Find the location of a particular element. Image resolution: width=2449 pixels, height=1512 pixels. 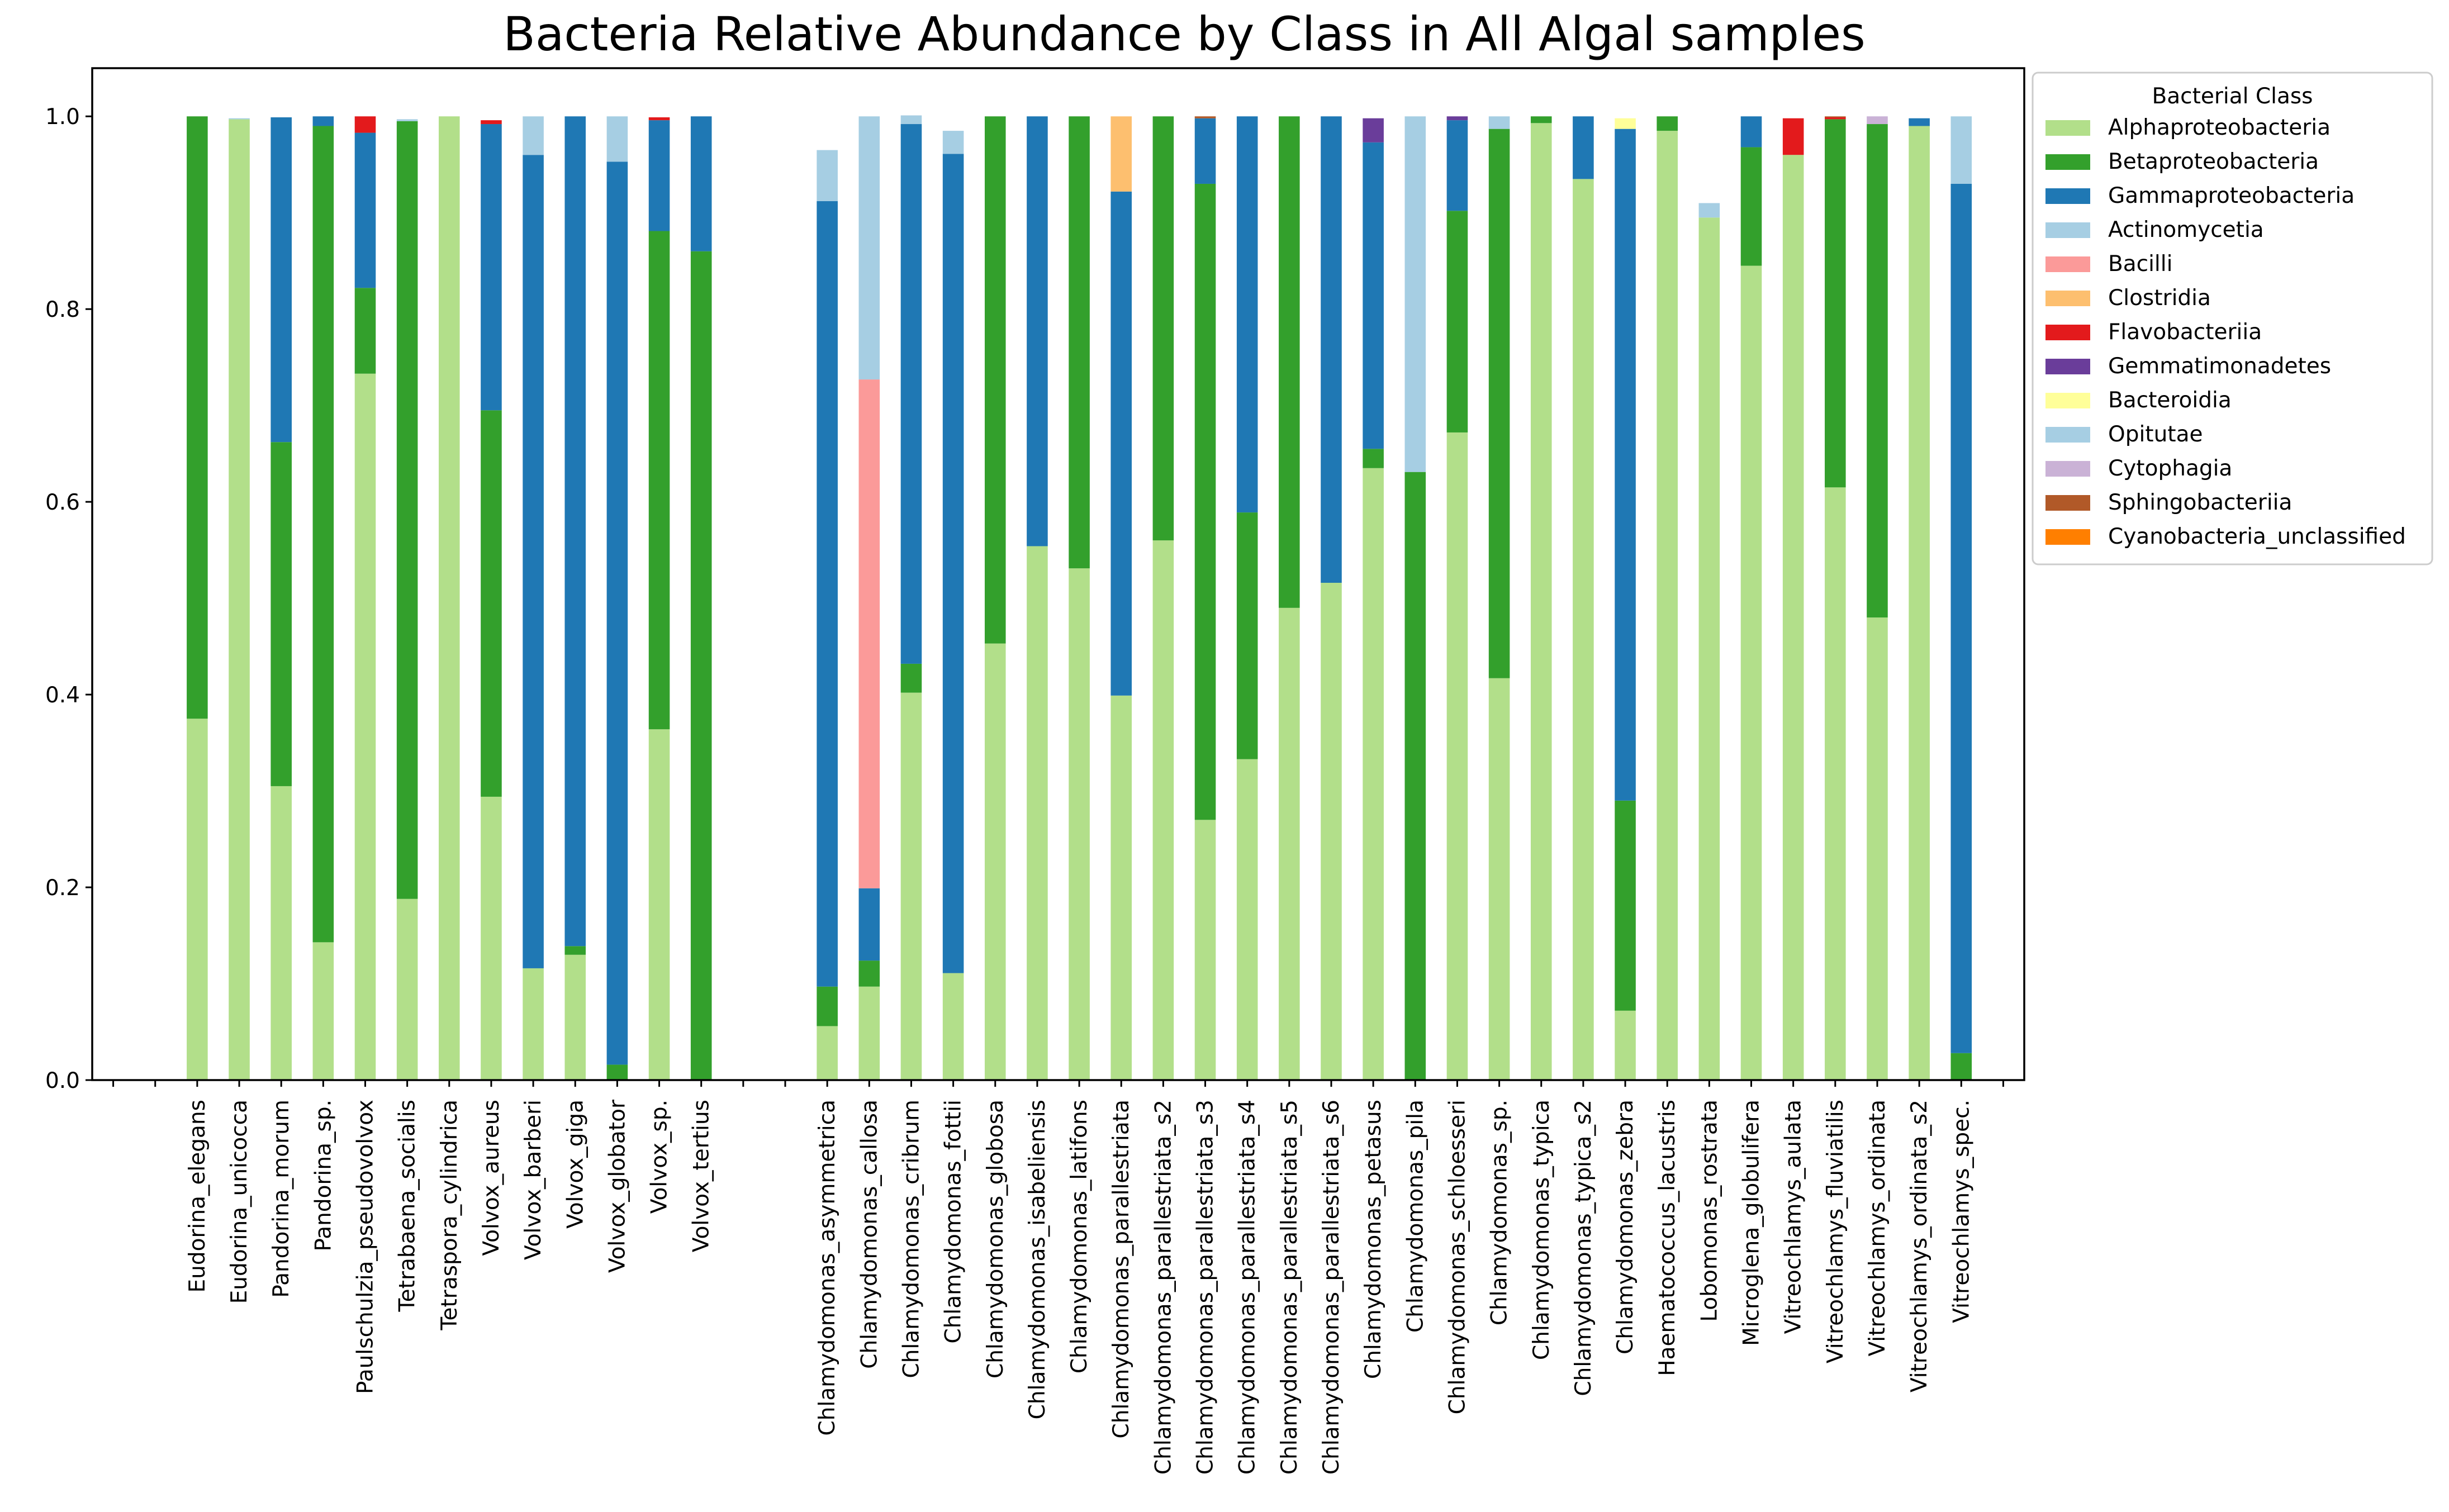

x-category-label: Chlamydomonas_zebra is located at coordinates (1625, 1227).